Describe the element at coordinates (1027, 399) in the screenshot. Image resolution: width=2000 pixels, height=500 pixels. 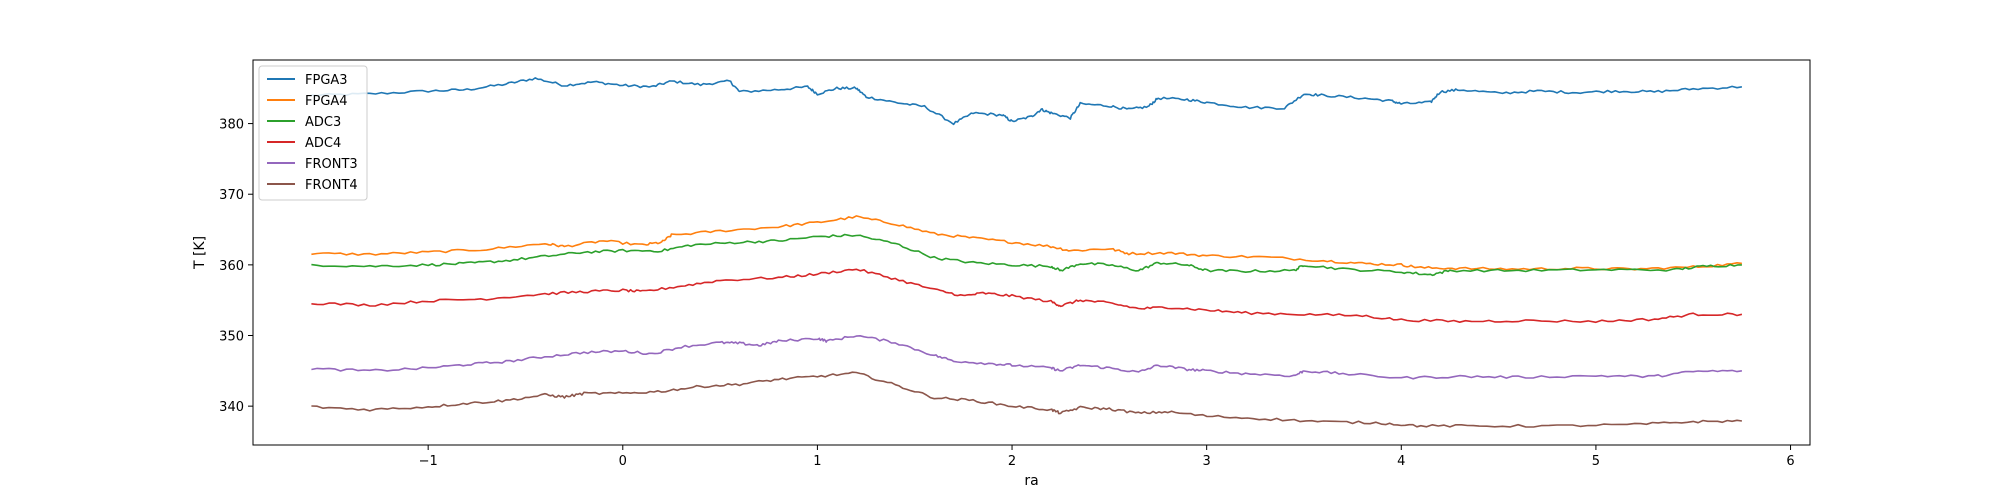
I see `series-line-front4` at that location.